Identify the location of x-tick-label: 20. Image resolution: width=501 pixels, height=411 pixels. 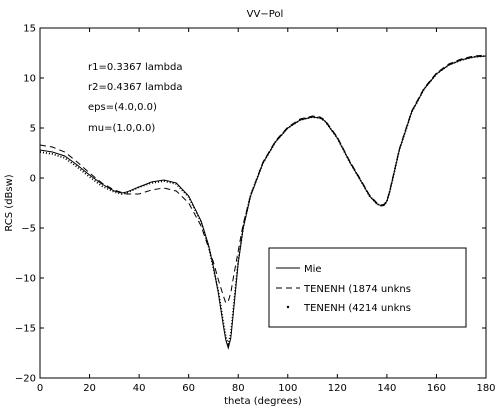
(89, 388).